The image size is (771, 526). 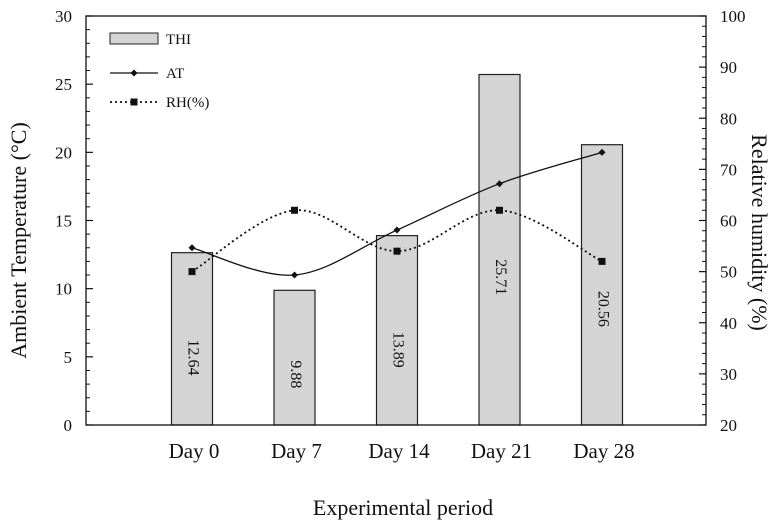 I want to click on left-tick-label: 0, so click(x=68, y=425).